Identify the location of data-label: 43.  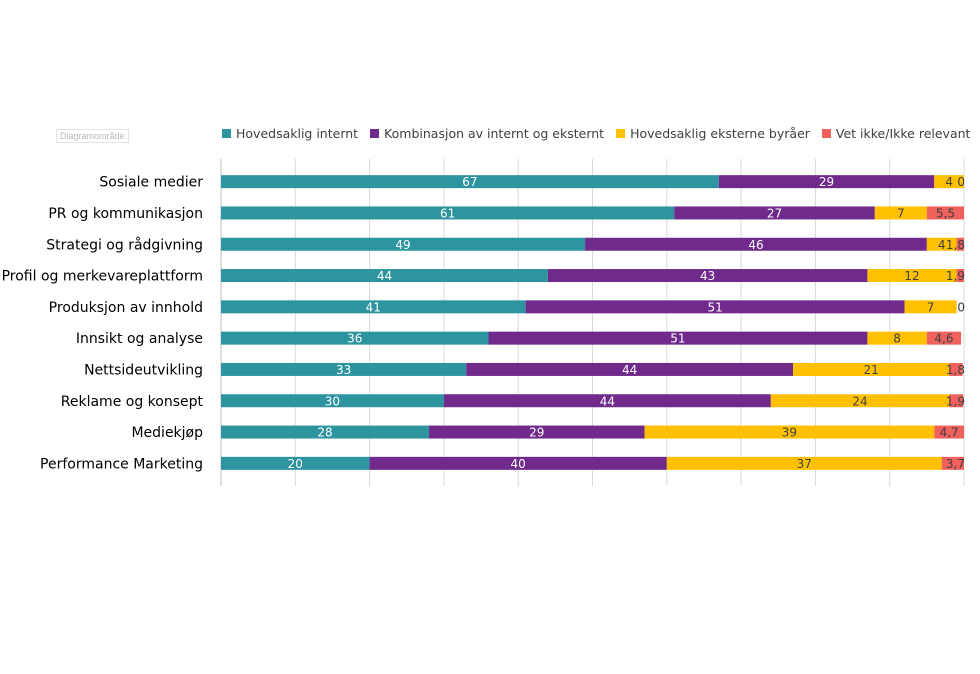
(707, 276).